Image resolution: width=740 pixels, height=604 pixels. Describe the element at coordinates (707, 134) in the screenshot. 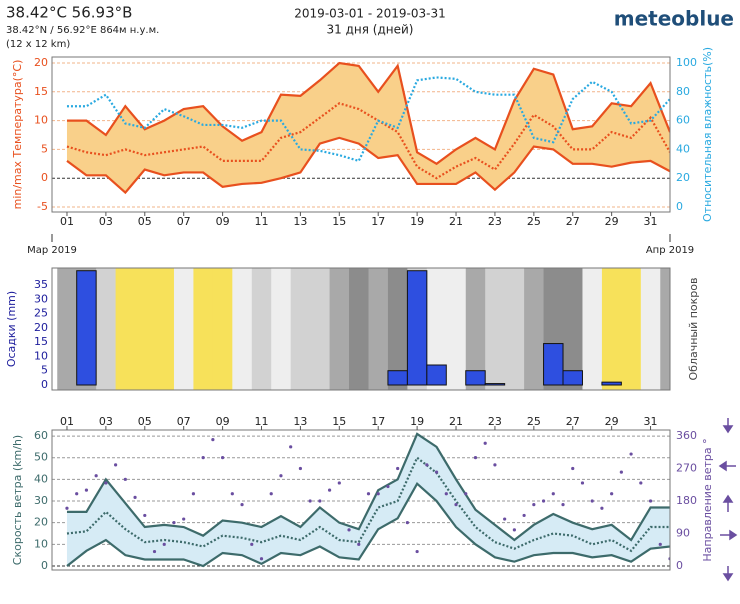

I see `y2-axis-label: Относительная влажность(%)` at that location.